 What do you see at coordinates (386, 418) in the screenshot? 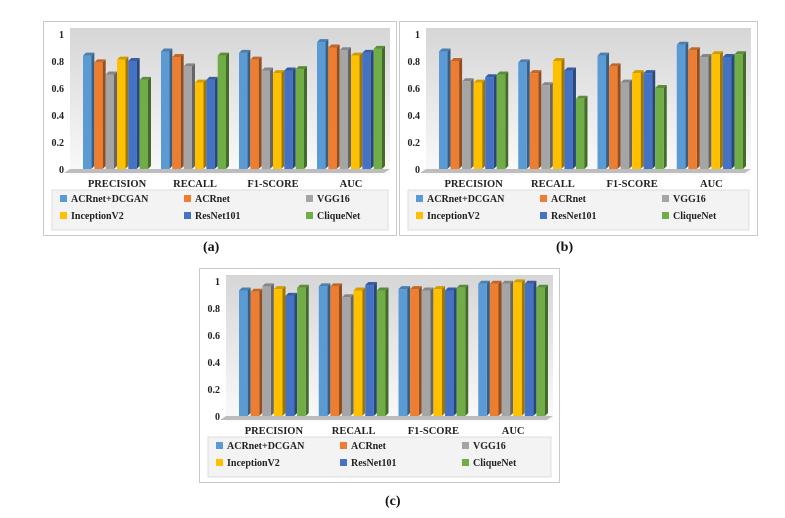
I see `chart-floor` at bounding box center [386, 418].